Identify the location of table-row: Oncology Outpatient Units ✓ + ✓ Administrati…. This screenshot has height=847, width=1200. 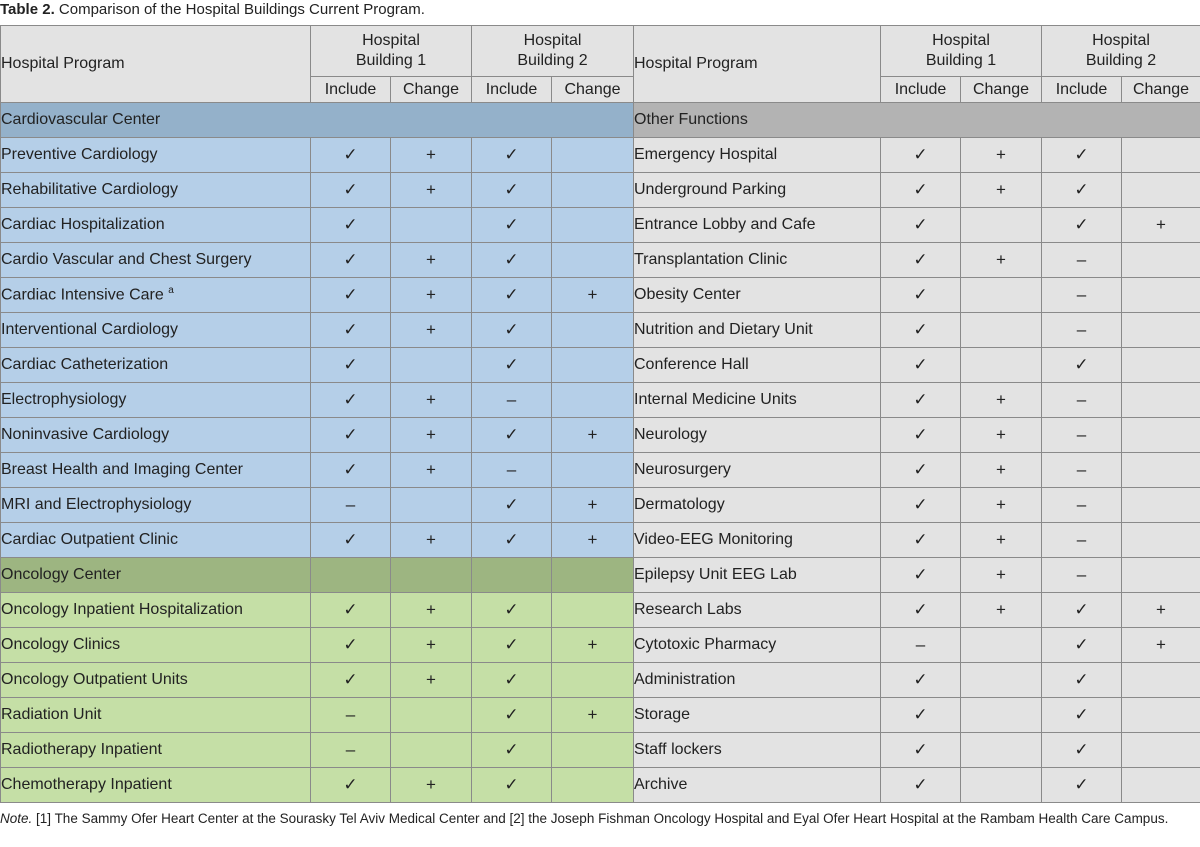
(600, 680).